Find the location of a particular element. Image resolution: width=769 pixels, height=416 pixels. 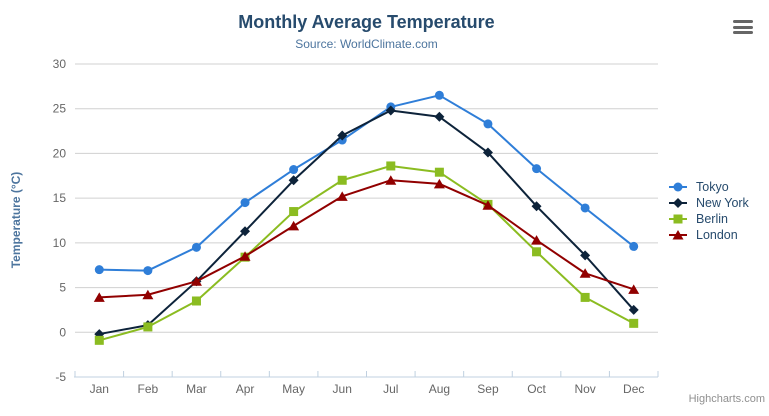

chart-subtitle: Source: WorldClimate.com is located at coordinates (366, 44).